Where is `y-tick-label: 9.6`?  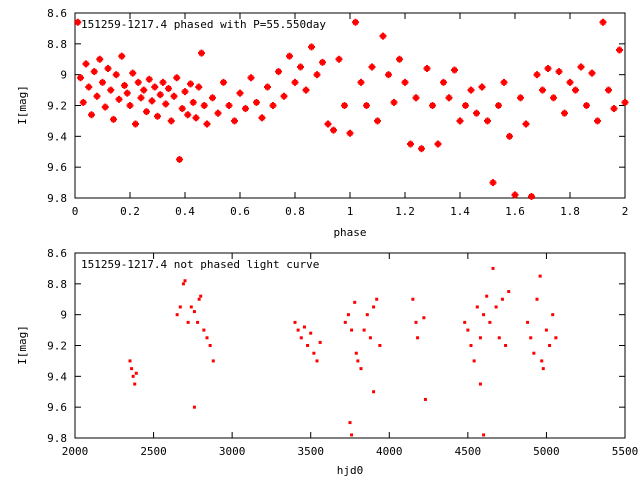 y-tick-label: 9.6 is located at coordinates (57, 167).